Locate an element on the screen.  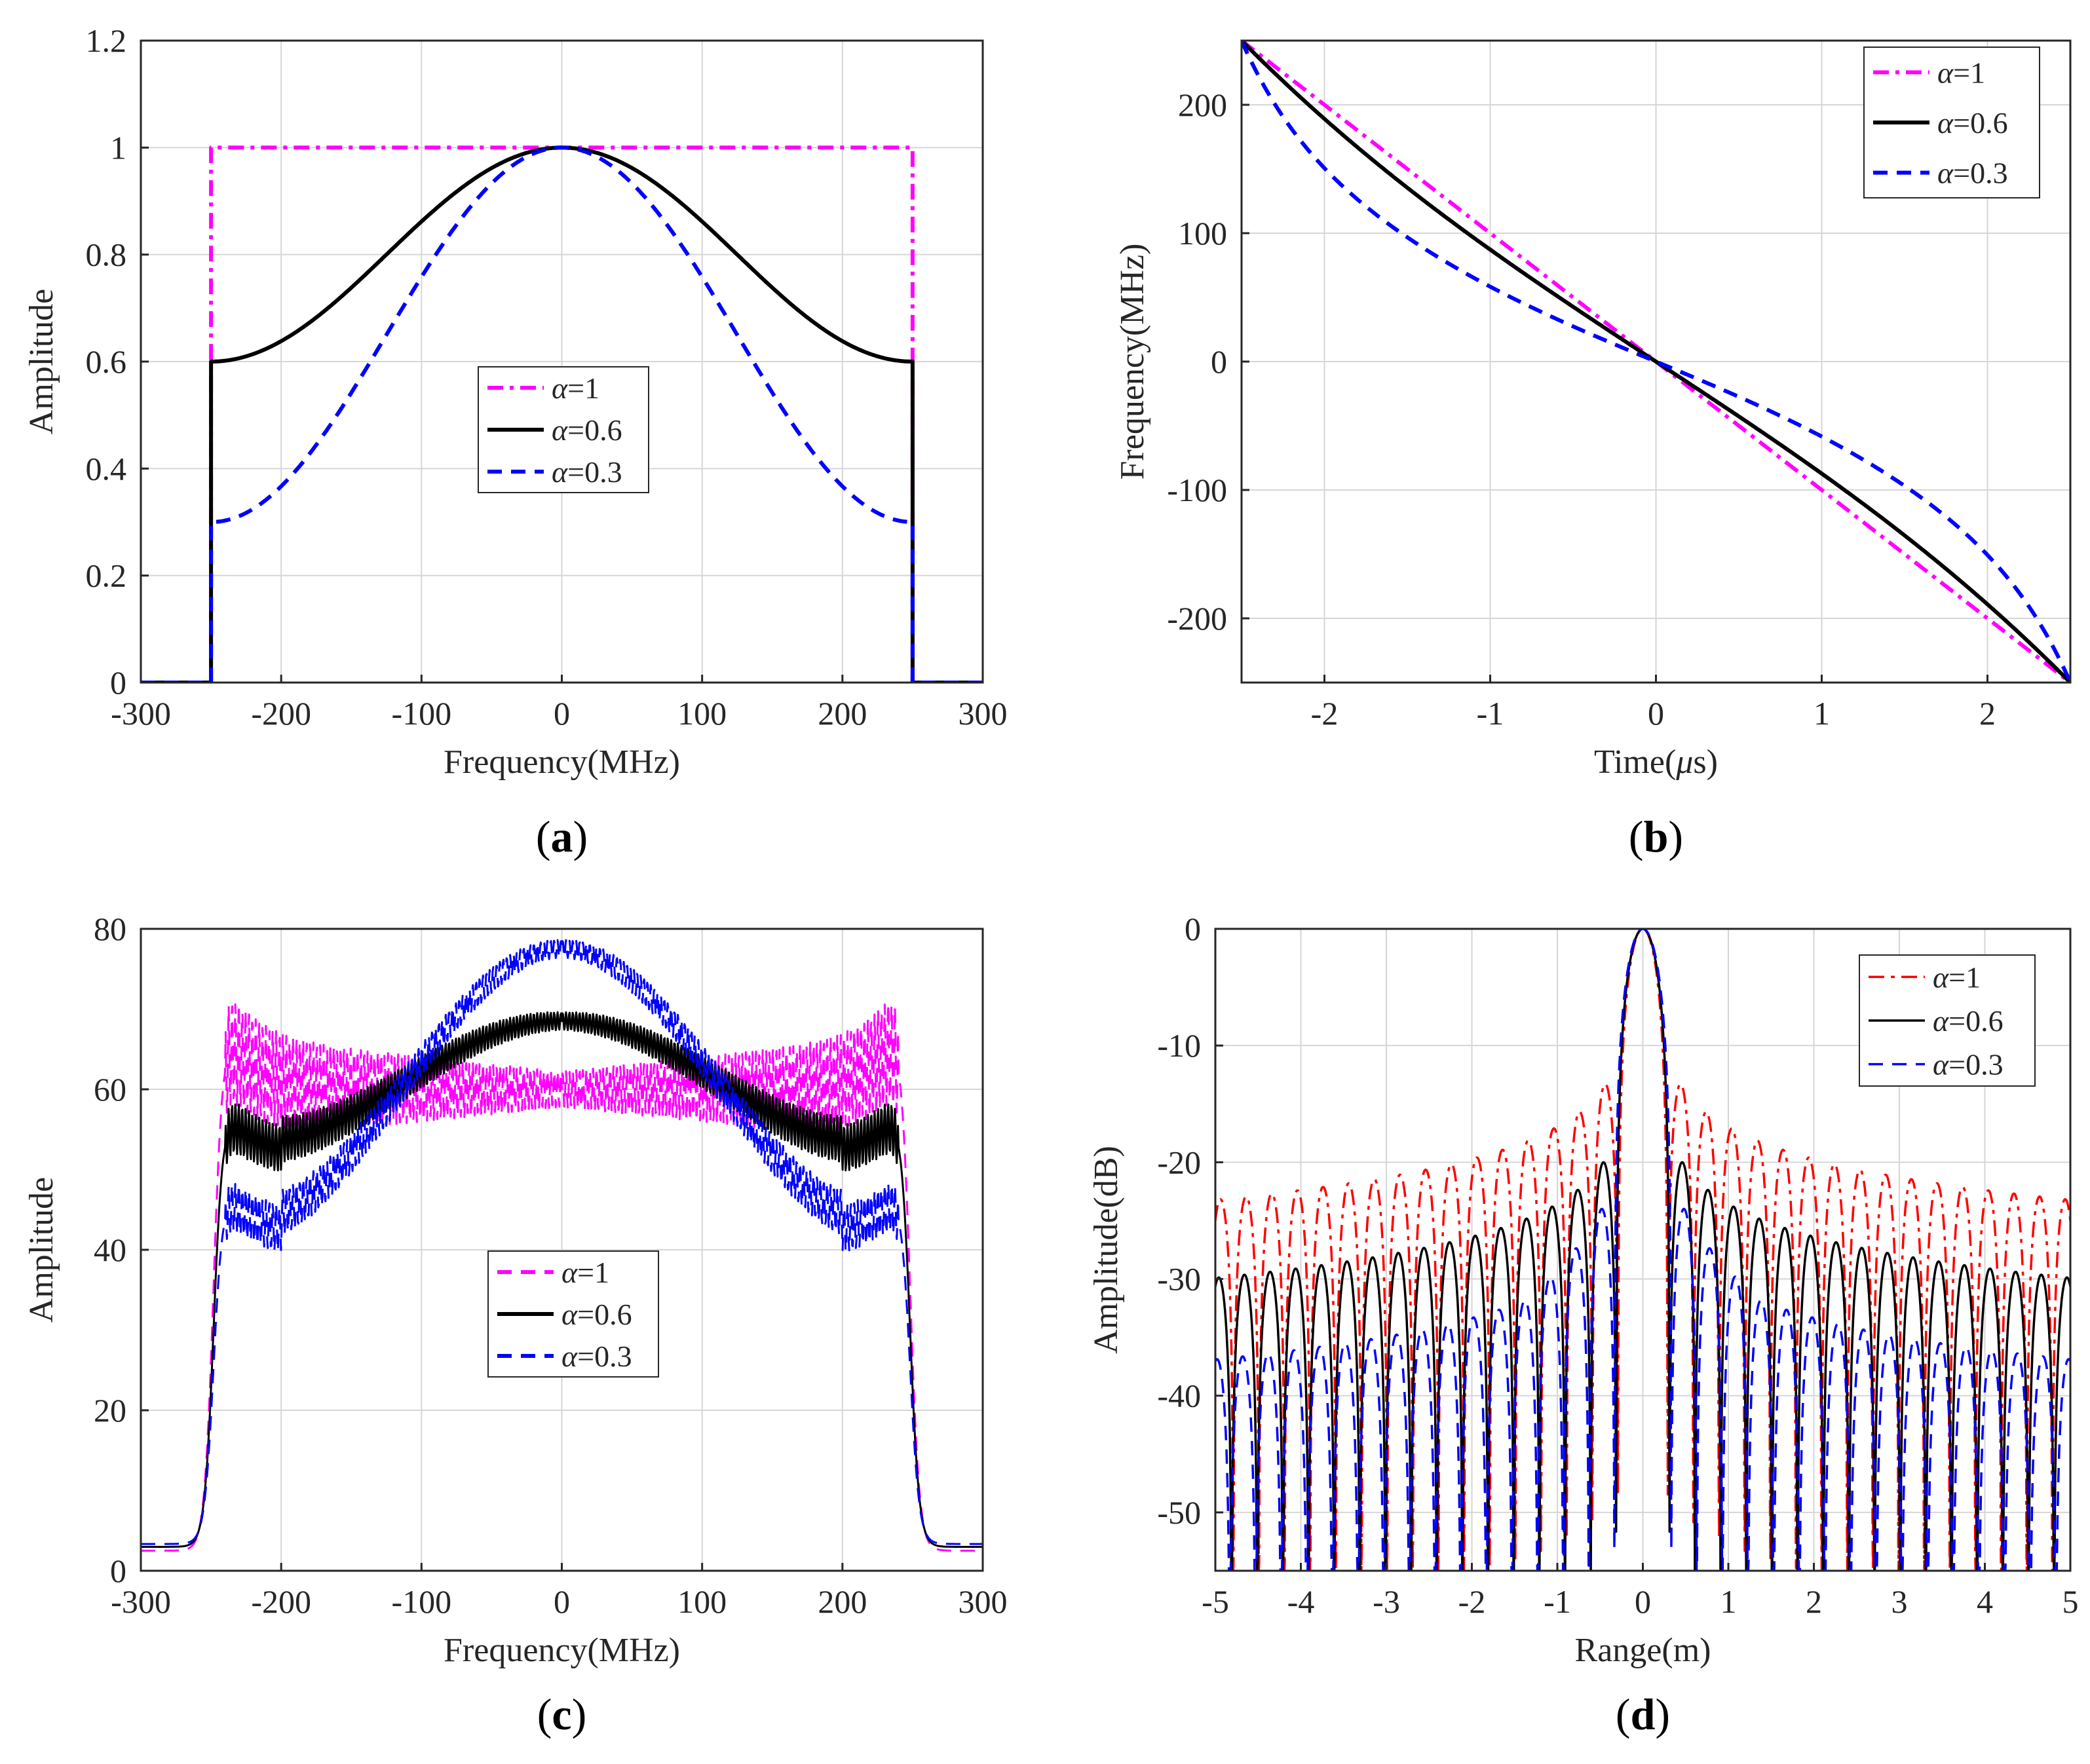
y-tick-label: -200 is located at coordinates (1197, 618).